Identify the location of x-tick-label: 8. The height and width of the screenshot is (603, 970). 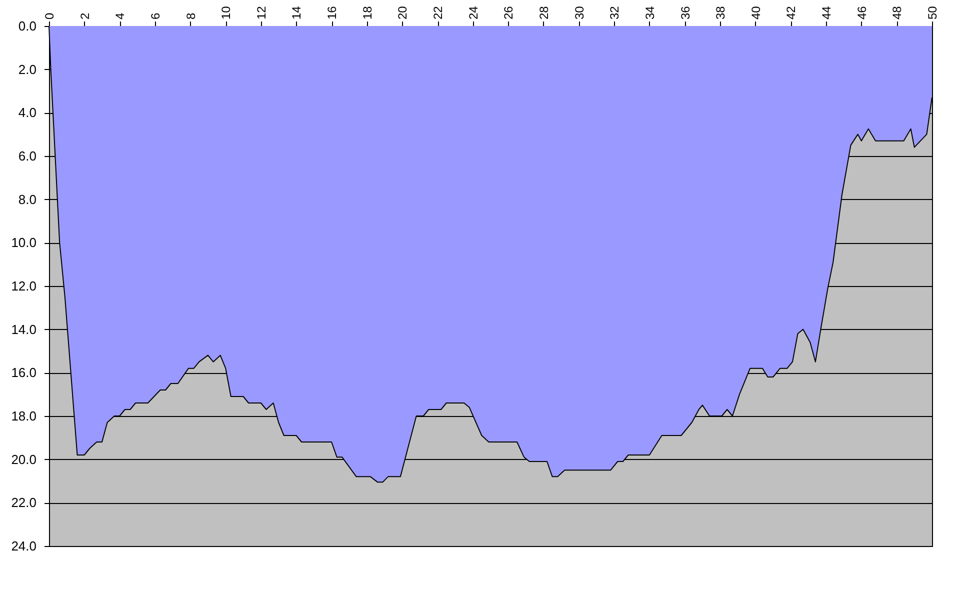
(191, 16).